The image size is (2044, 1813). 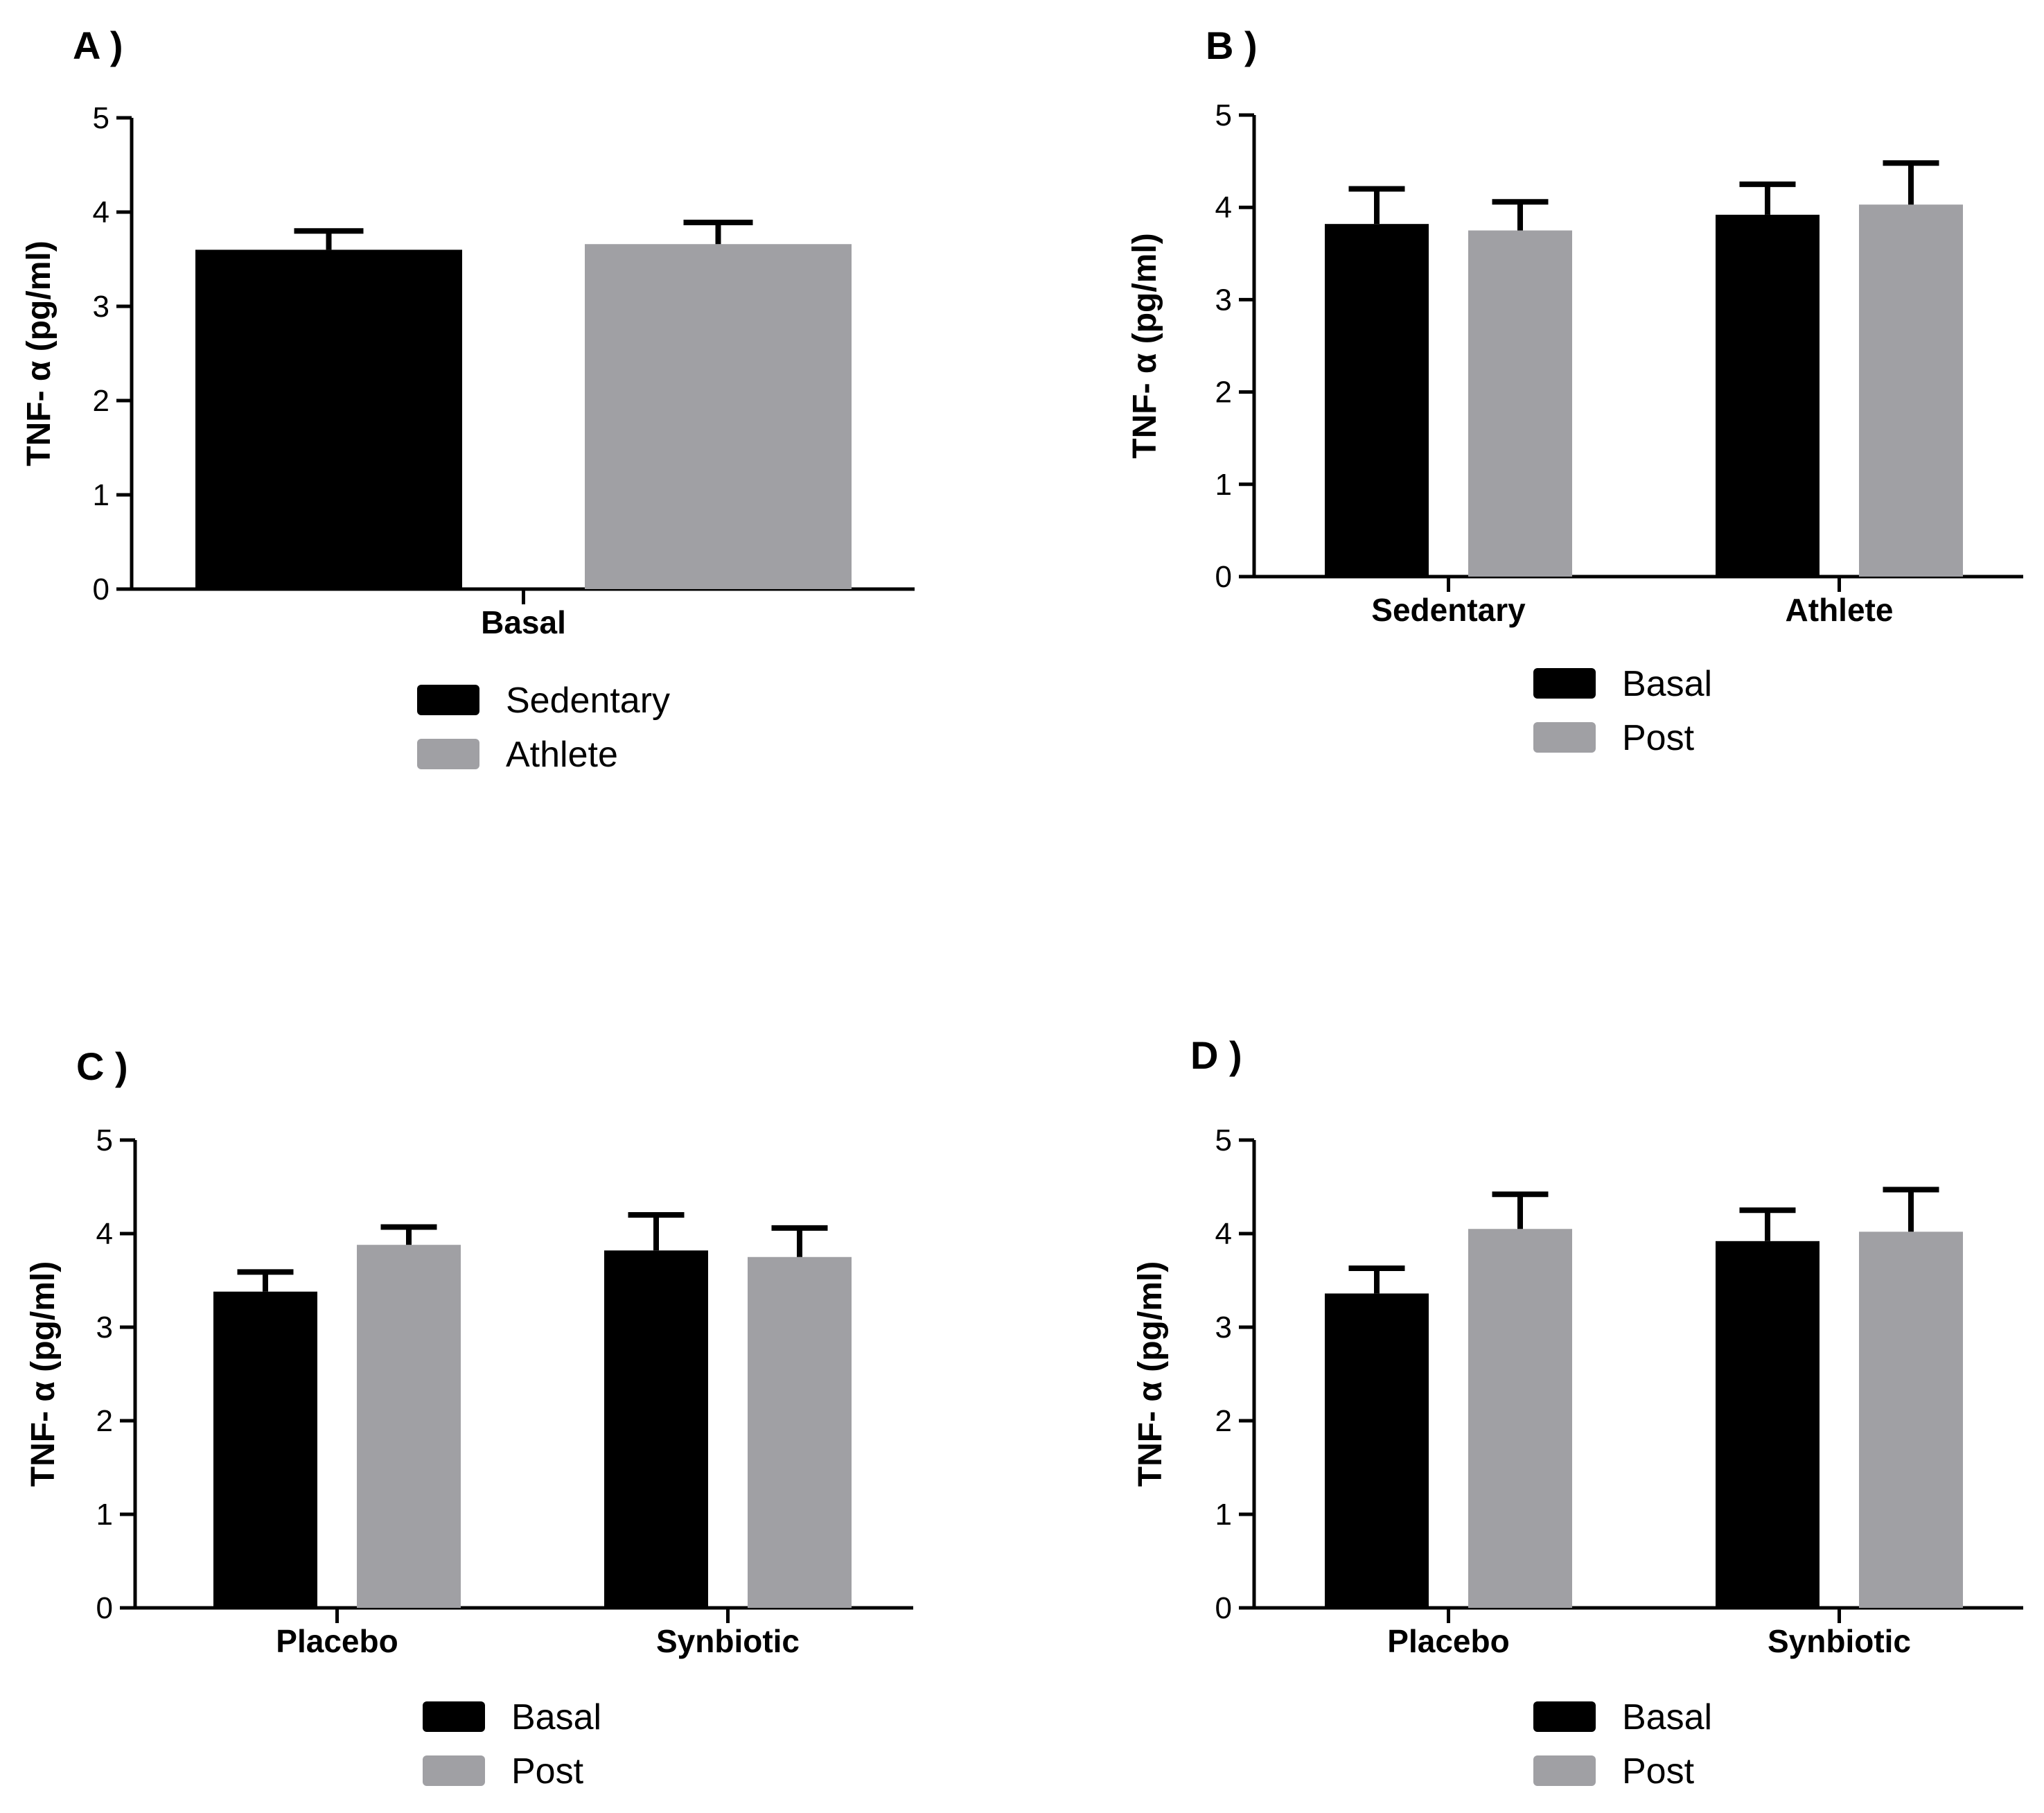 I want to click on bar-athlete-basal, so click(x=719, y=416).